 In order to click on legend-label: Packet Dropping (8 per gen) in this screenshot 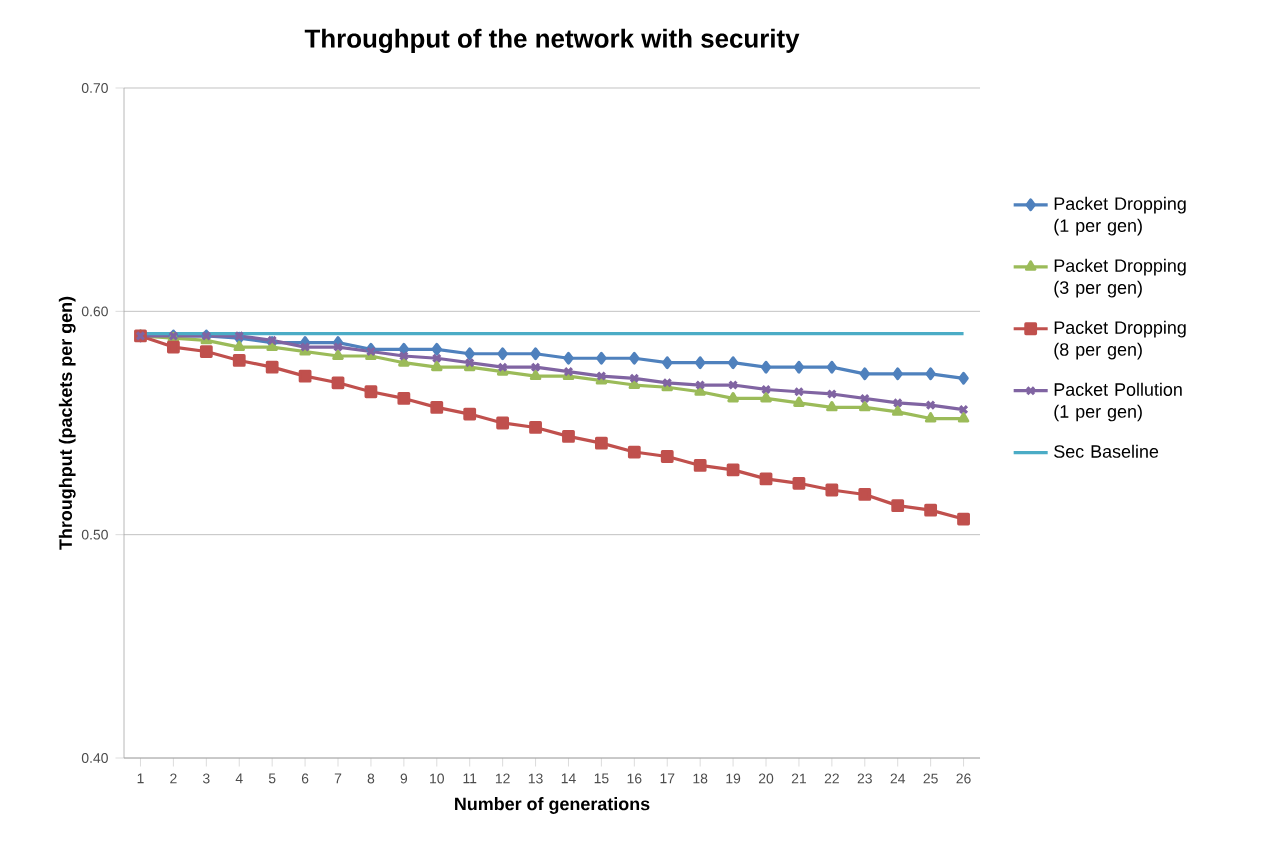, I will do `click(1120, 340)`.